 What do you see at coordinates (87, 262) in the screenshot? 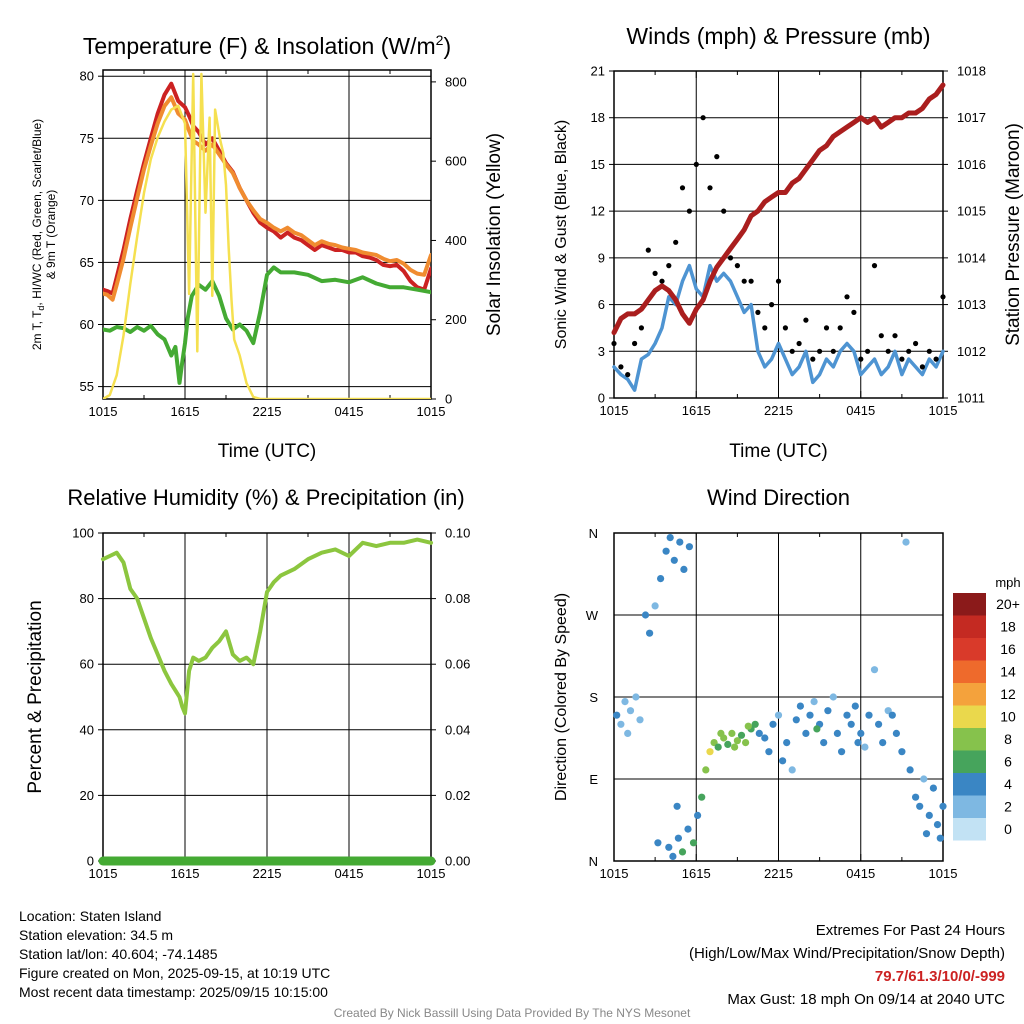
I see `y-tick-label: 65` at bounding box center [87, 262].